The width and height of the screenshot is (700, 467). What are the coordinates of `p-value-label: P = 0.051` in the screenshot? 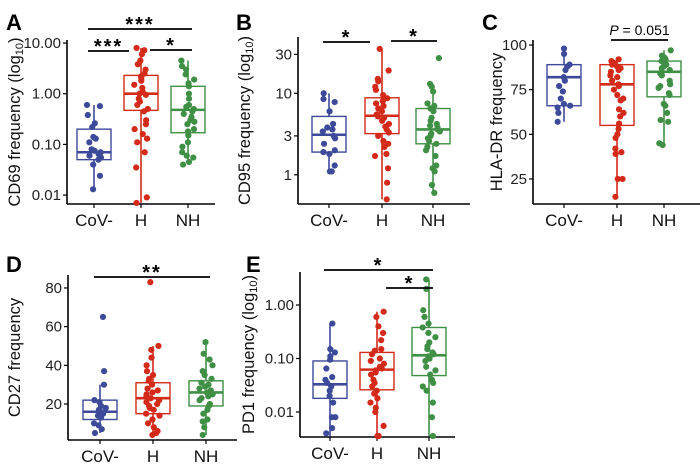 It's located at (639, 30).